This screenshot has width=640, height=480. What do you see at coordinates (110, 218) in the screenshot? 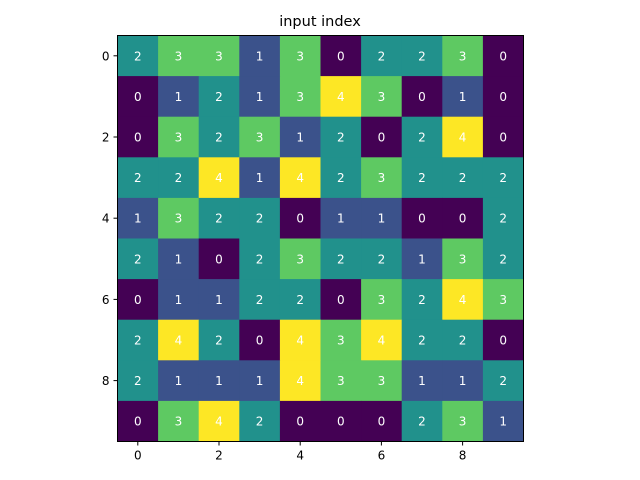
I see `y-axis: 0 2 4 6 8` at bounding box center [110, 218].